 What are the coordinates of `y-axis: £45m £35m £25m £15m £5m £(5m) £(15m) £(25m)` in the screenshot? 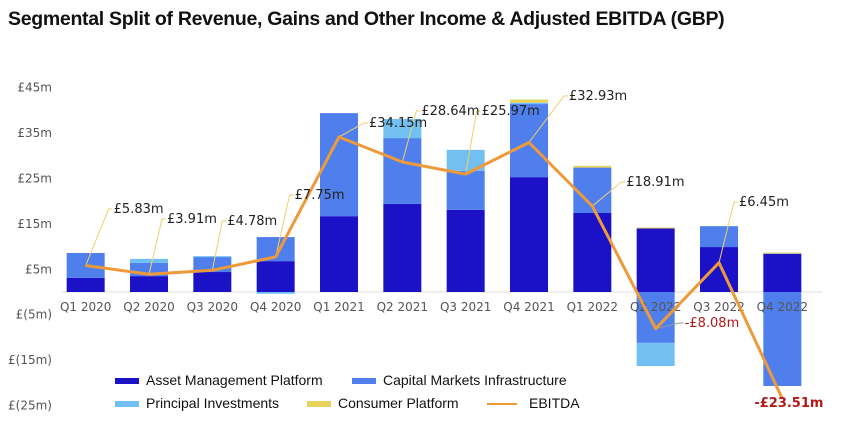 It's located at (30, 247).